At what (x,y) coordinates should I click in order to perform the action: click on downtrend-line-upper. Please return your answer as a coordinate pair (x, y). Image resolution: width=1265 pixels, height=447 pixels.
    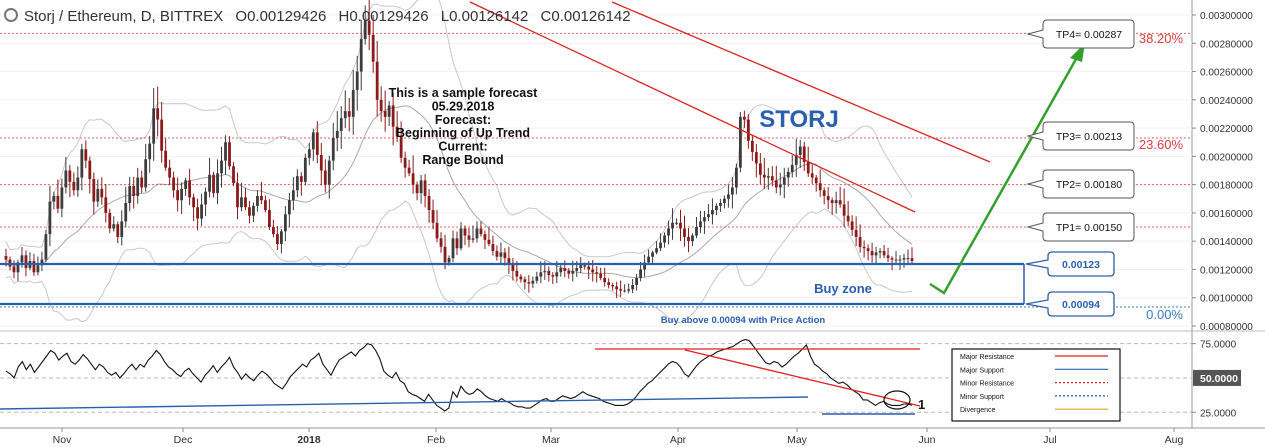
    Looking at the image, I should click on (801, 82).